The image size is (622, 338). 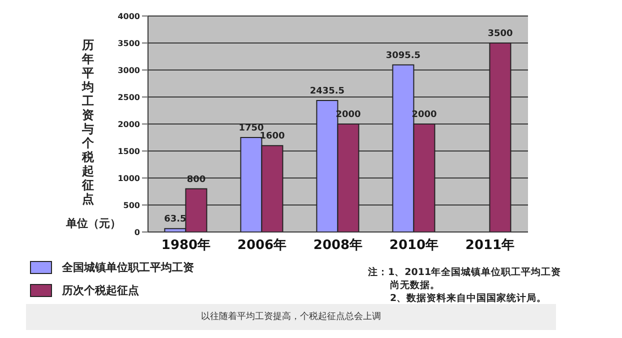 I want to click on data-label: 1600, so click(x=272, y=137).